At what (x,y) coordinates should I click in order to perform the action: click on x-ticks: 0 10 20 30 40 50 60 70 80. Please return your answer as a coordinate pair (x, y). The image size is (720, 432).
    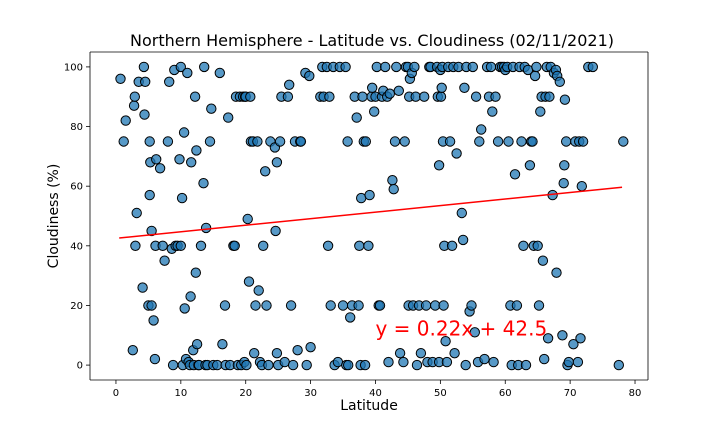
    Looking at the image, I should click on (377, 389).